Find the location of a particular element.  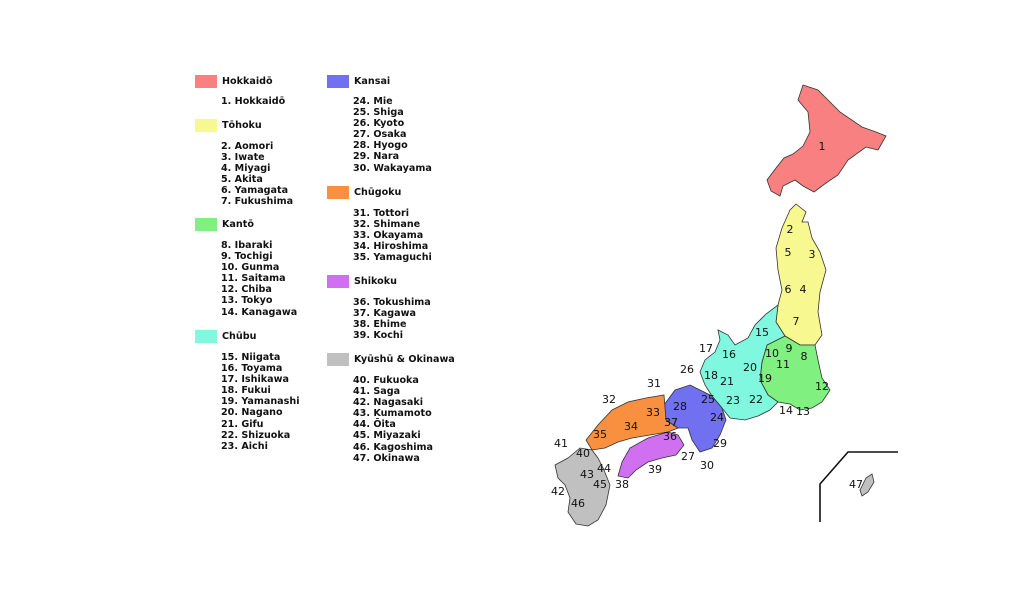

region-header: Chūgoku is located at coordinates (364, 192).